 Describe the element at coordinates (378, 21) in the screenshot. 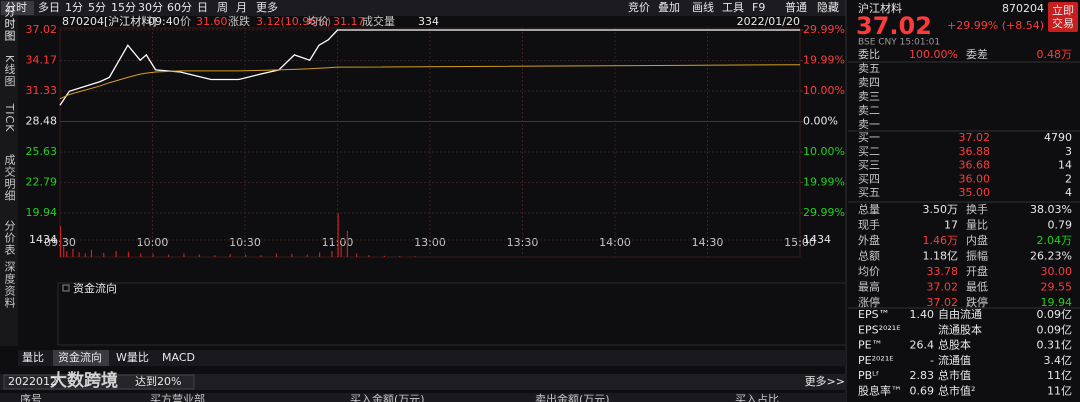

I see `label: 成交量` at that location.